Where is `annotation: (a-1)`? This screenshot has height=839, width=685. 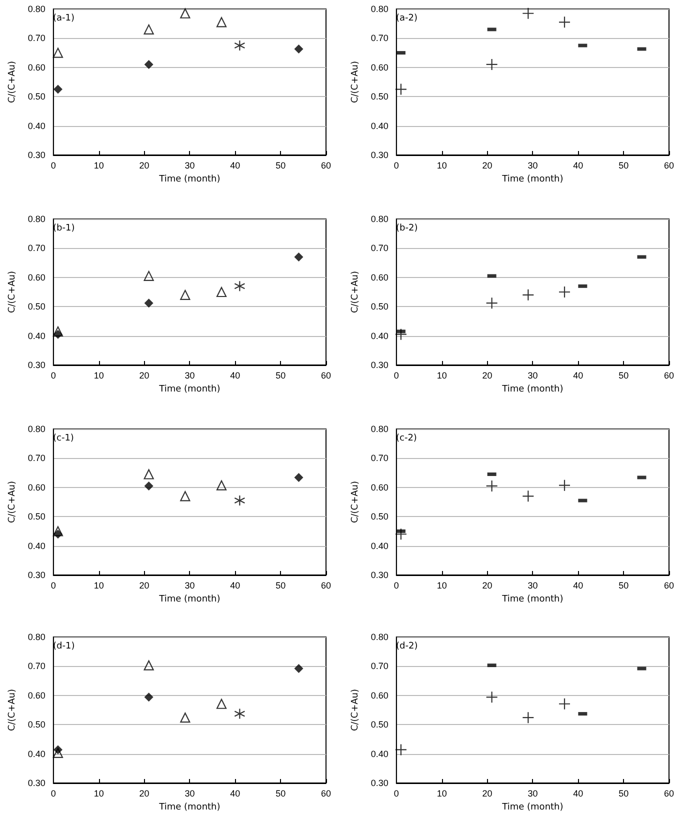
annotation: (a-1) is located at coordinates (64, 19).